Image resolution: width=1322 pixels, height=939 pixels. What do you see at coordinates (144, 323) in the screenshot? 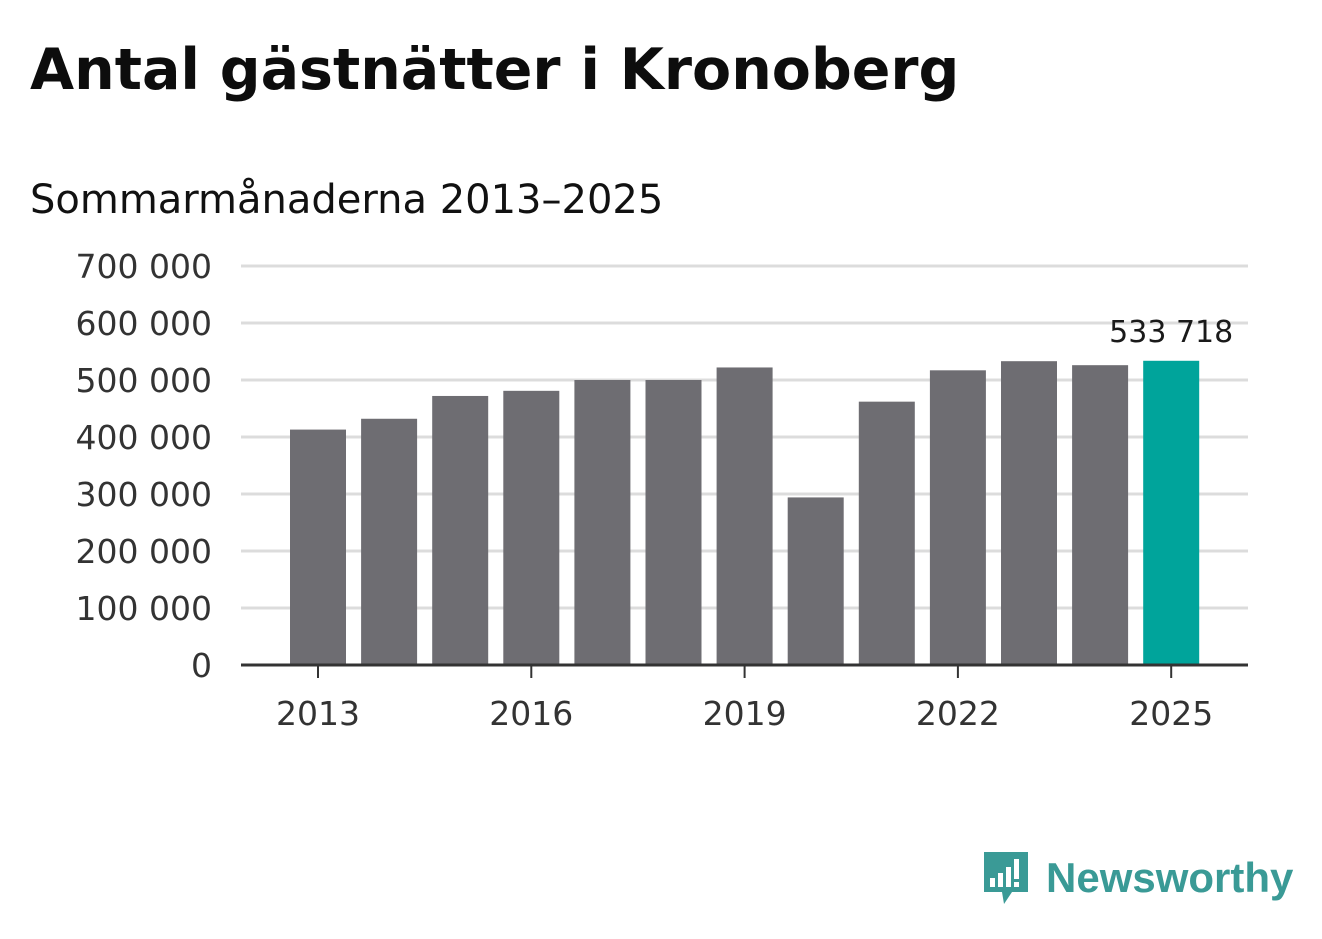
I see `y-tick-label: 600 000` at bounding box center [144, 323].